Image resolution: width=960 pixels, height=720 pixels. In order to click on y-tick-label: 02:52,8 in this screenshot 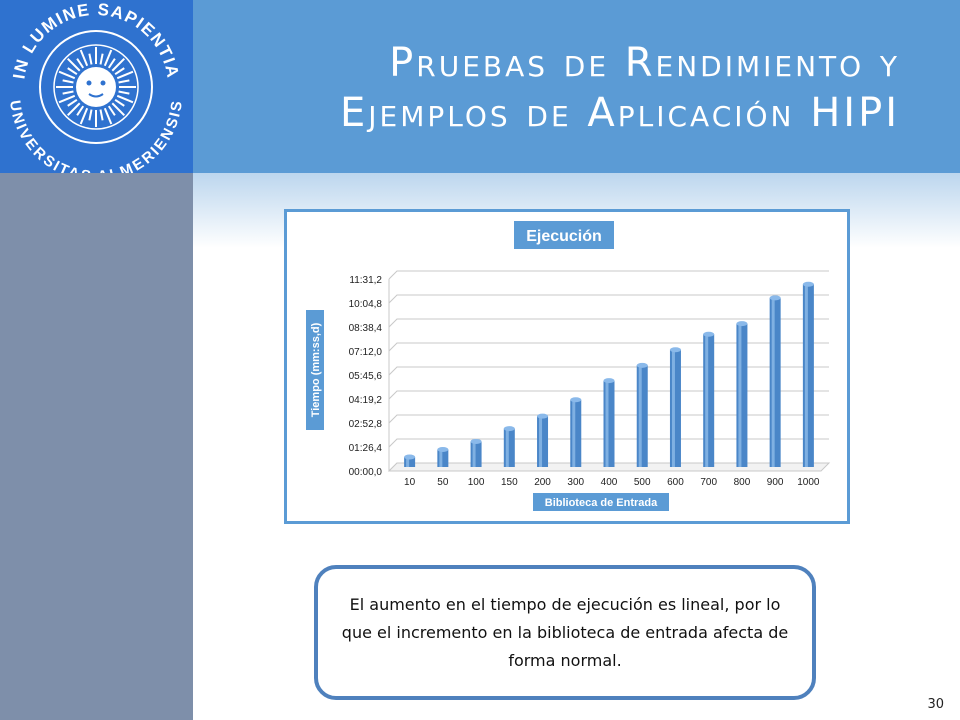, I will do `click(366, 424)`.